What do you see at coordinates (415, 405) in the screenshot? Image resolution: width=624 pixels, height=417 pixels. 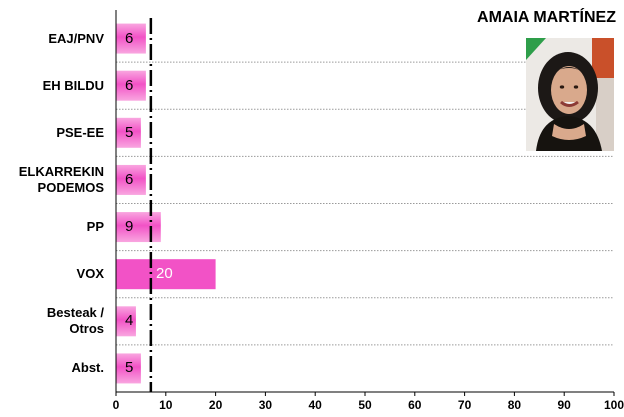 I see `x-tick-label: 60` at bounding box center [415, 405].